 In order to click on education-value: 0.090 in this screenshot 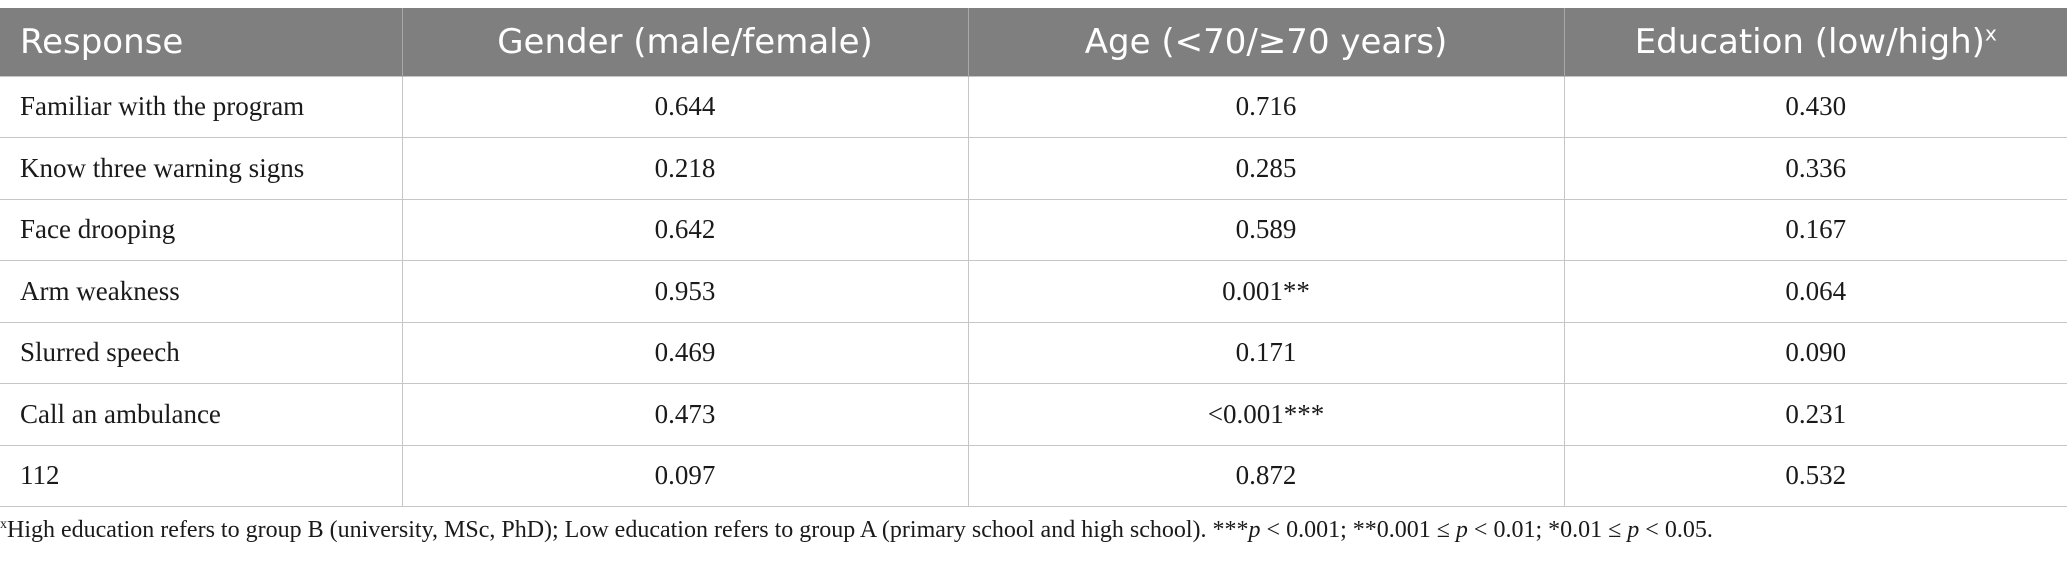, I will do `click(1815, 352)`.